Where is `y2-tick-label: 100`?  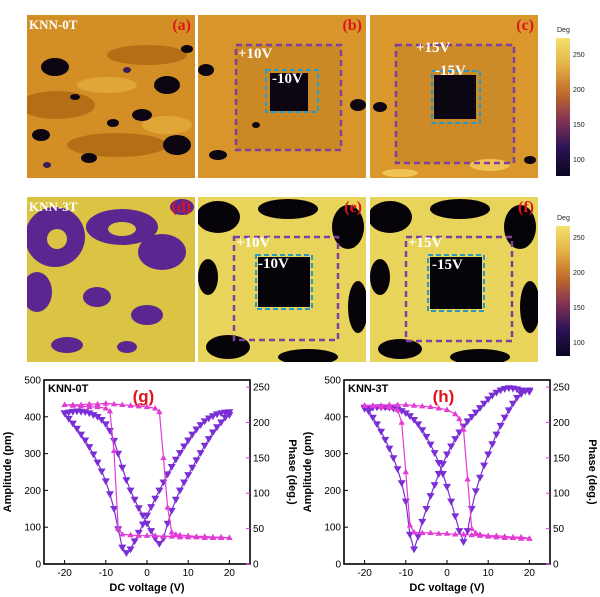 y2-tick-label: 100 is located at coordinates (261, 494).